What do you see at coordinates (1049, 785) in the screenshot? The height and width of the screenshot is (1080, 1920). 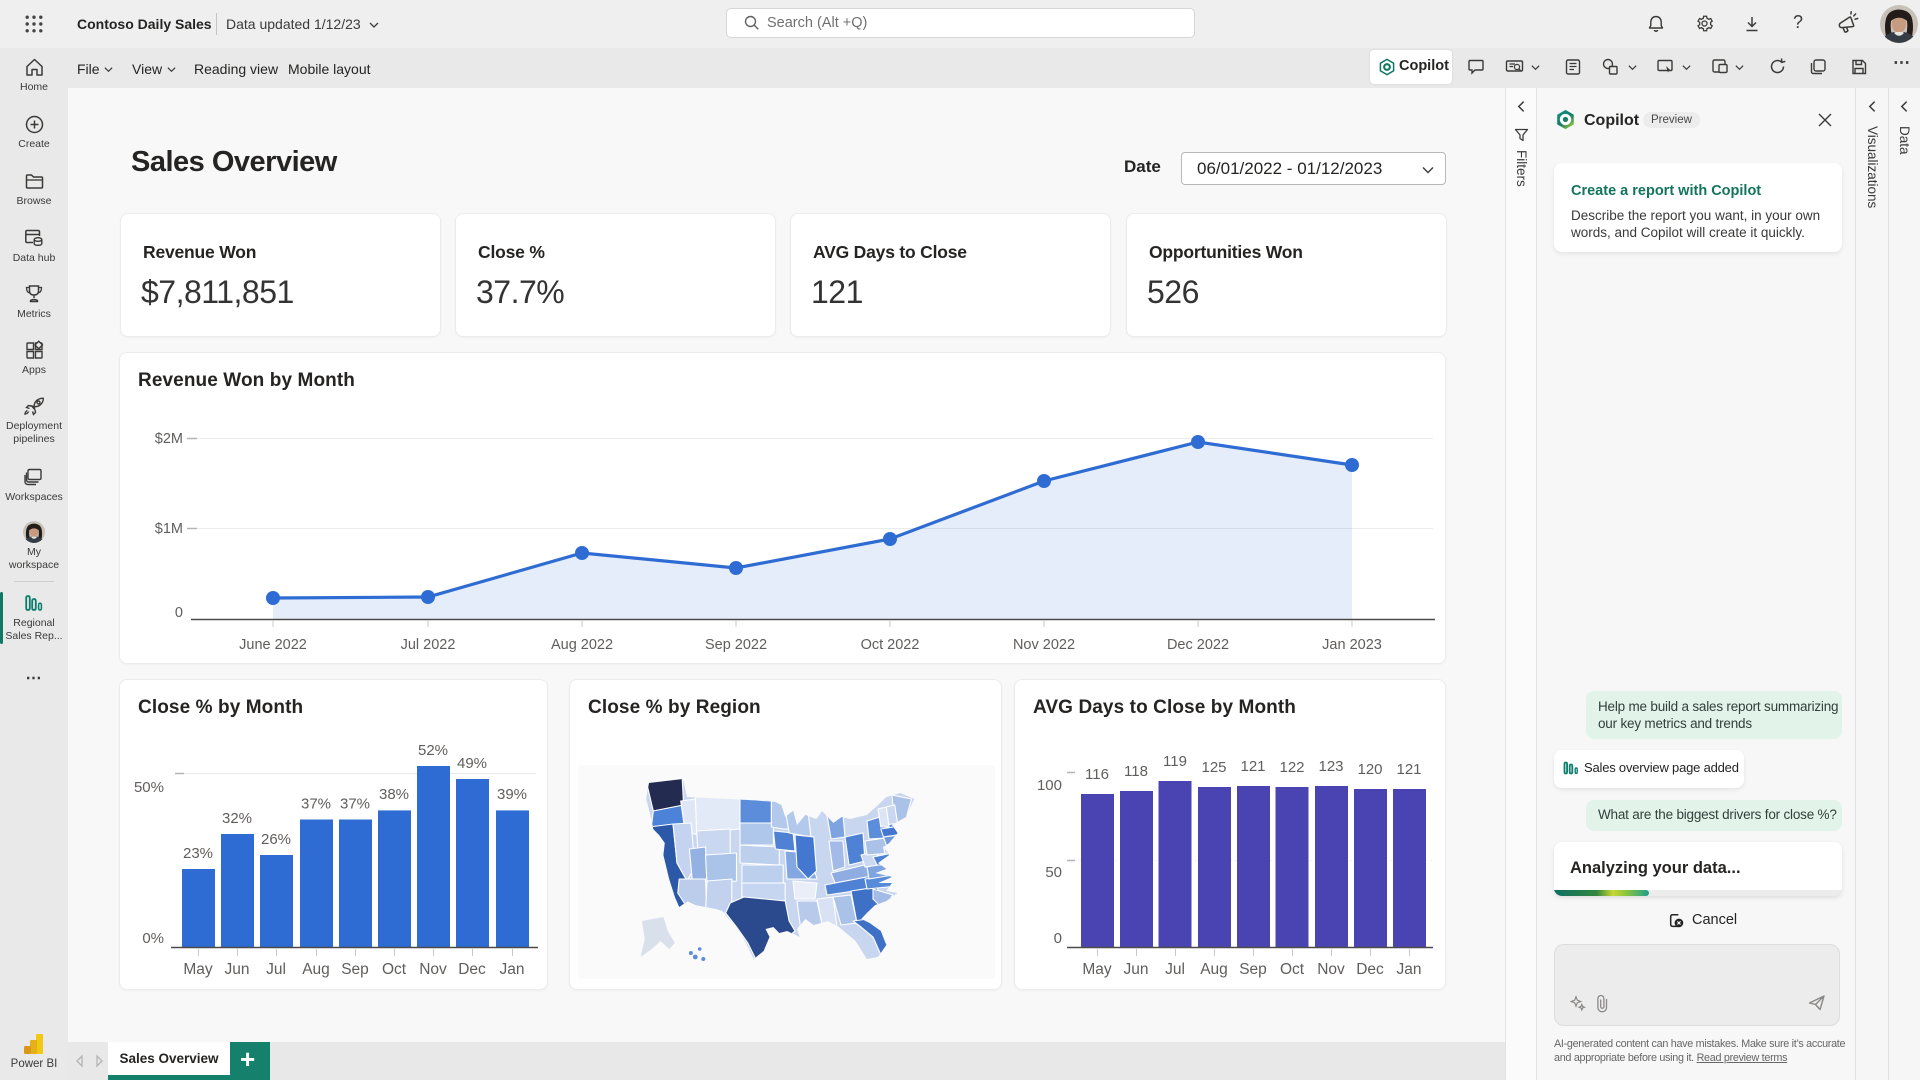 I see `svg-text: 100` at bounding box center [1049, 785].